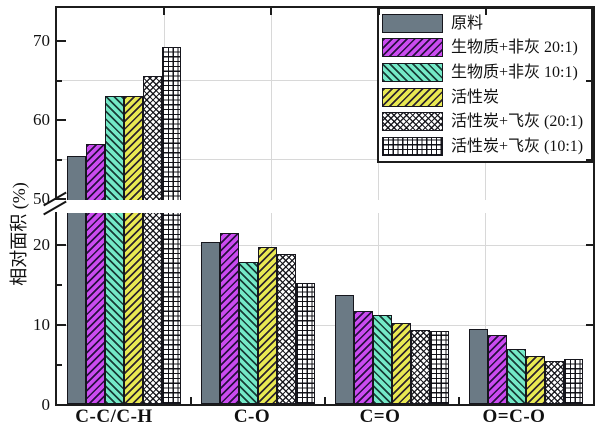 The height and width of the screenshot is (428, 600). Describe the element at coordinates (248, 332) in the screenshot. I see `bar-C-O-series2` at that location.